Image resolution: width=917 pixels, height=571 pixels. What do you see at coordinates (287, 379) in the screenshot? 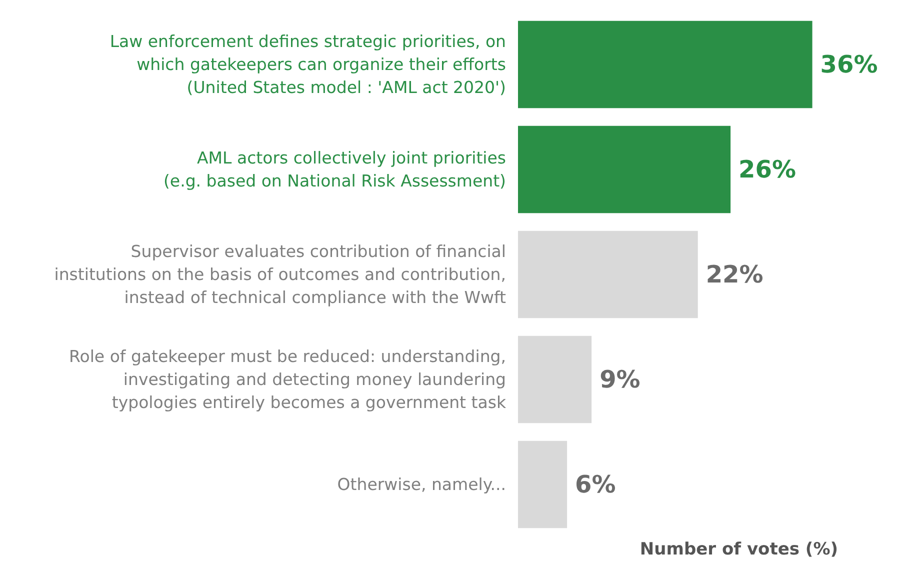
I see `y-tick-label: Role of gatekeeper must be reduced: understanding, investigating and detecting money laundering typologies entirely becomes a government task` at bounding box center [287, 379].